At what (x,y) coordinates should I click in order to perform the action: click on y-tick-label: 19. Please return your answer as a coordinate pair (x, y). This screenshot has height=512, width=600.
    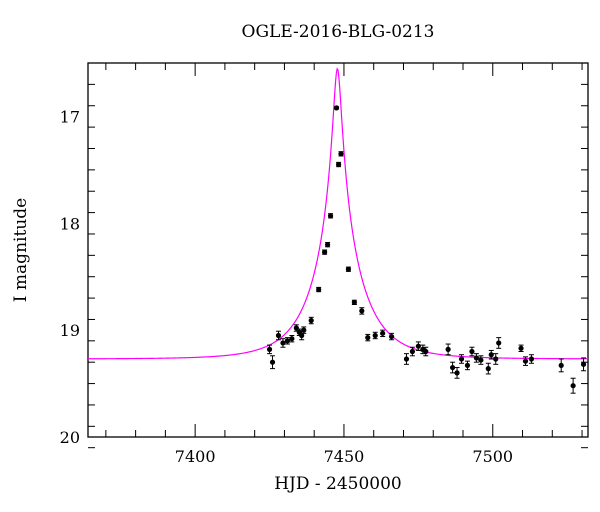
    Looking at the image, I should click on (70, 330).